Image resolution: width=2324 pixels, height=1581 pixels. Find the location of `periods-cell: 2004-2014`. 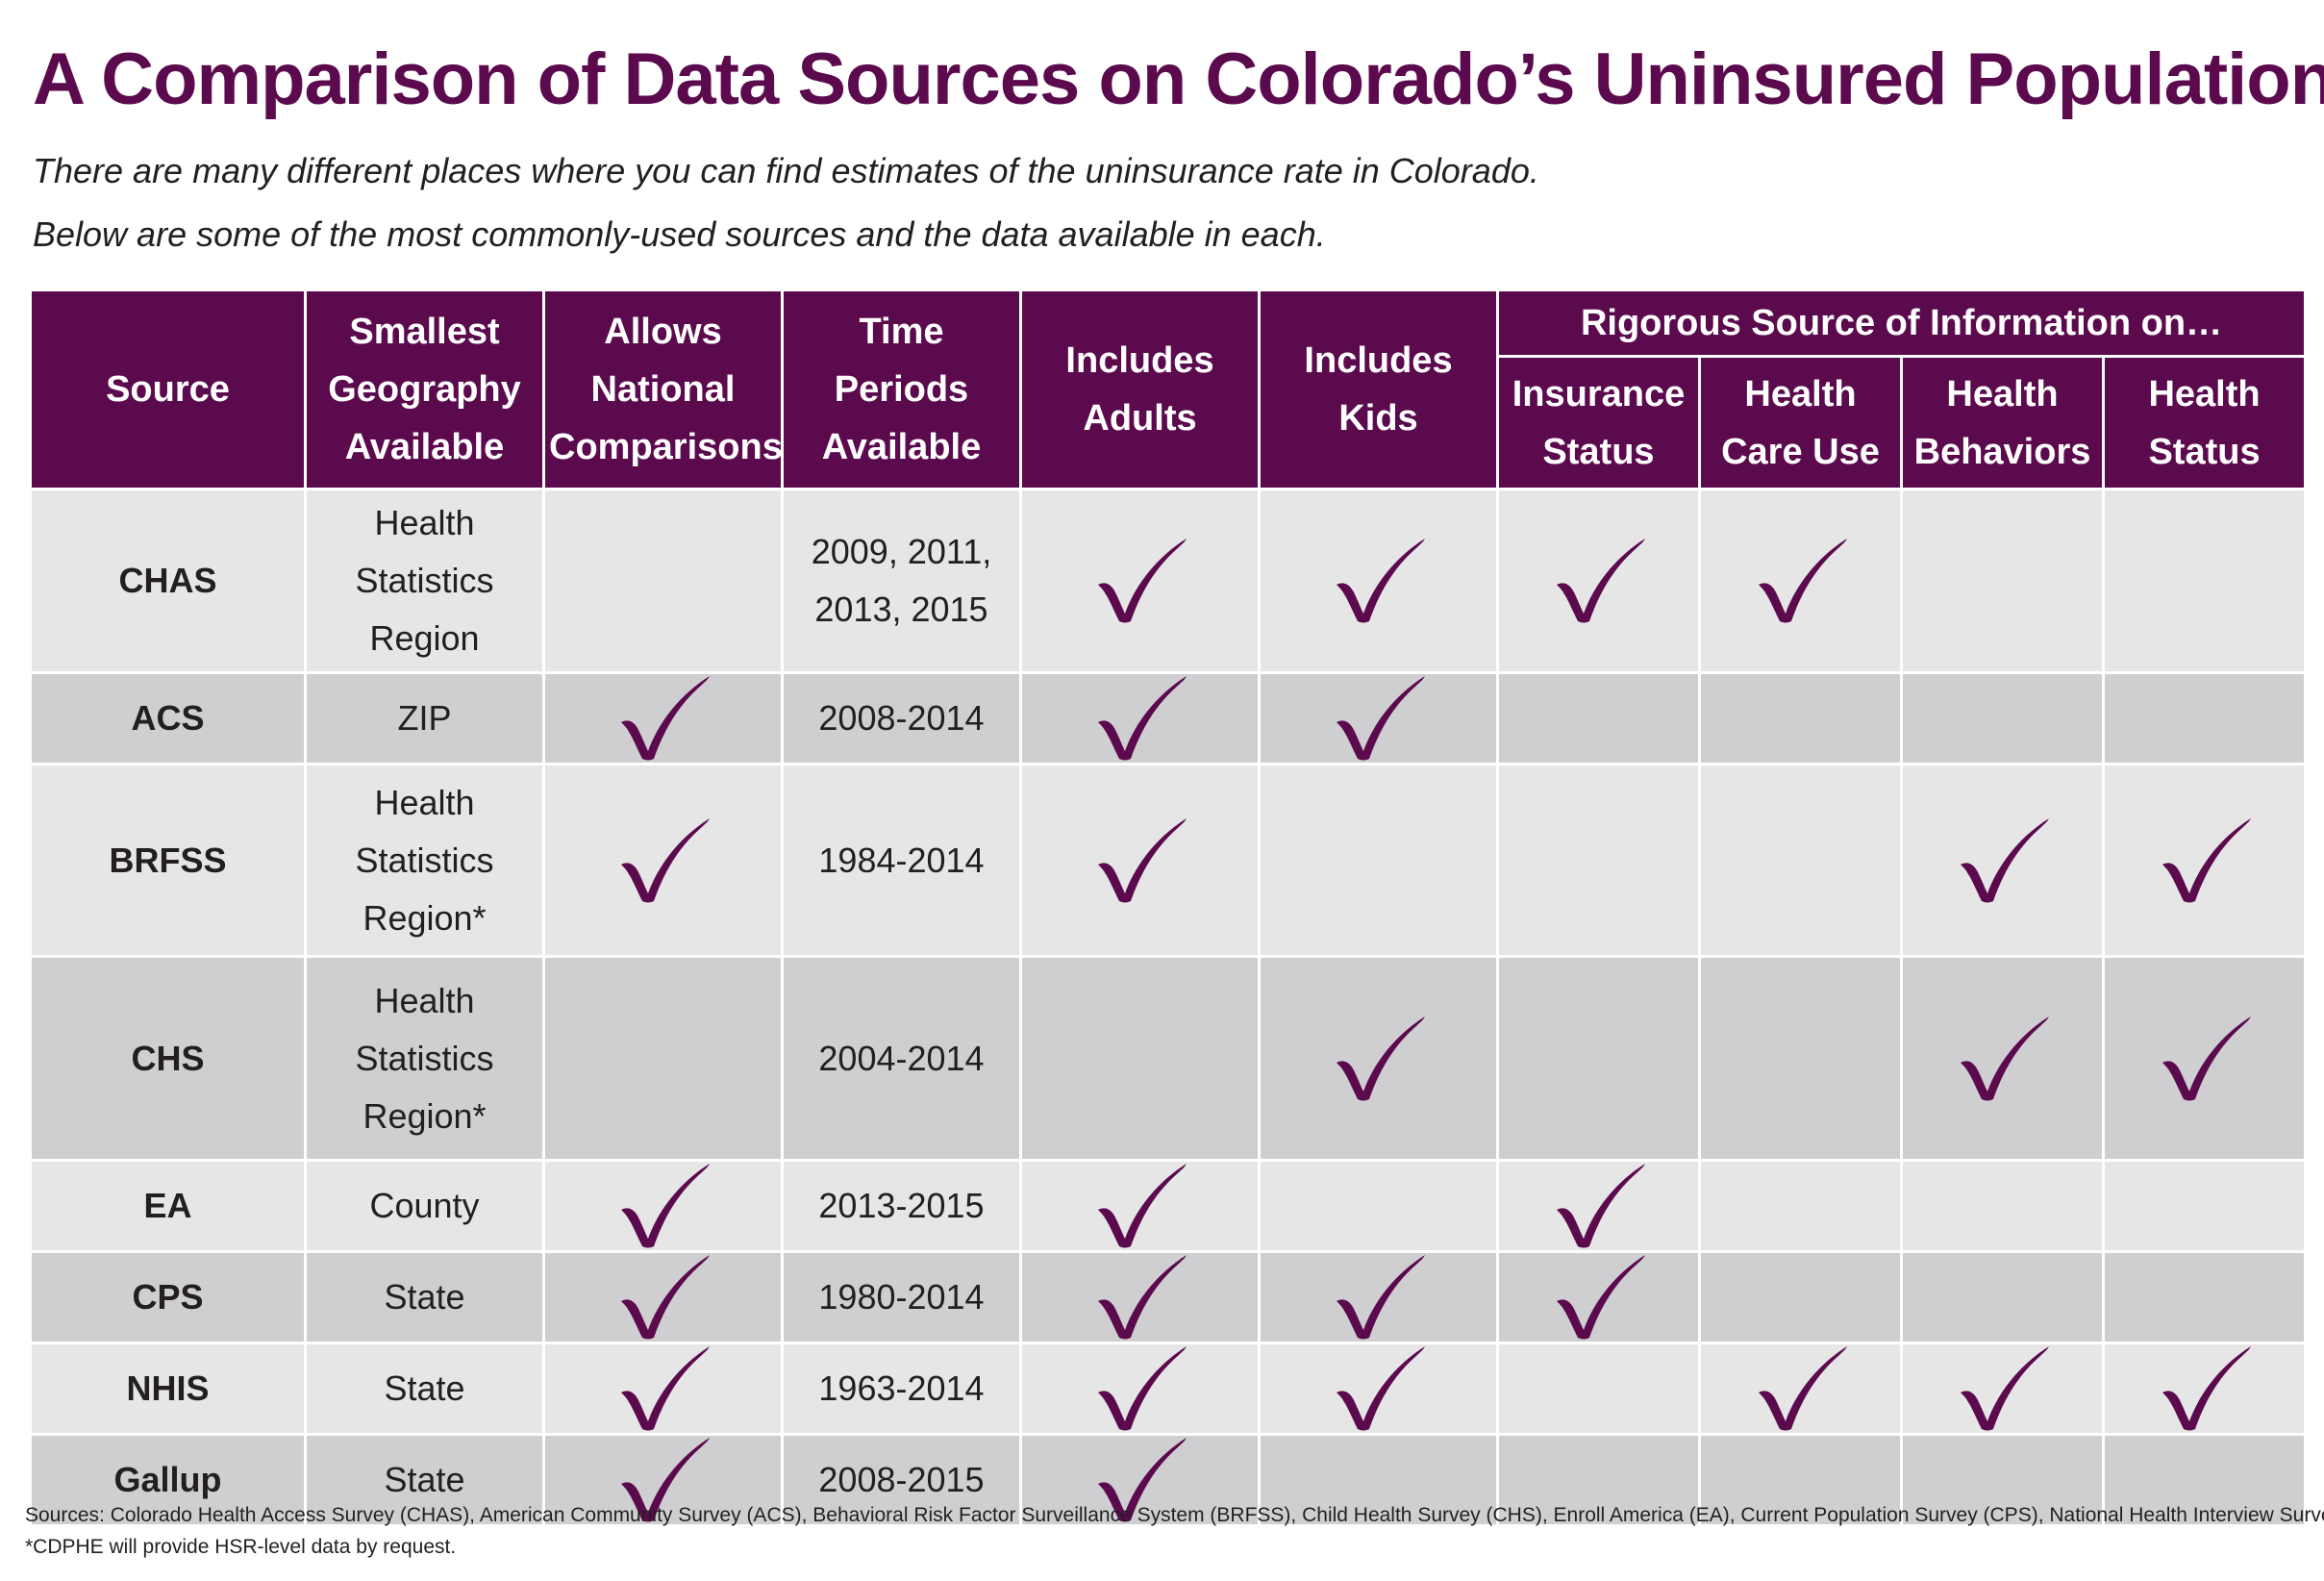

periods-cell: 2004-2014 is located at coordinates (901, 1058).